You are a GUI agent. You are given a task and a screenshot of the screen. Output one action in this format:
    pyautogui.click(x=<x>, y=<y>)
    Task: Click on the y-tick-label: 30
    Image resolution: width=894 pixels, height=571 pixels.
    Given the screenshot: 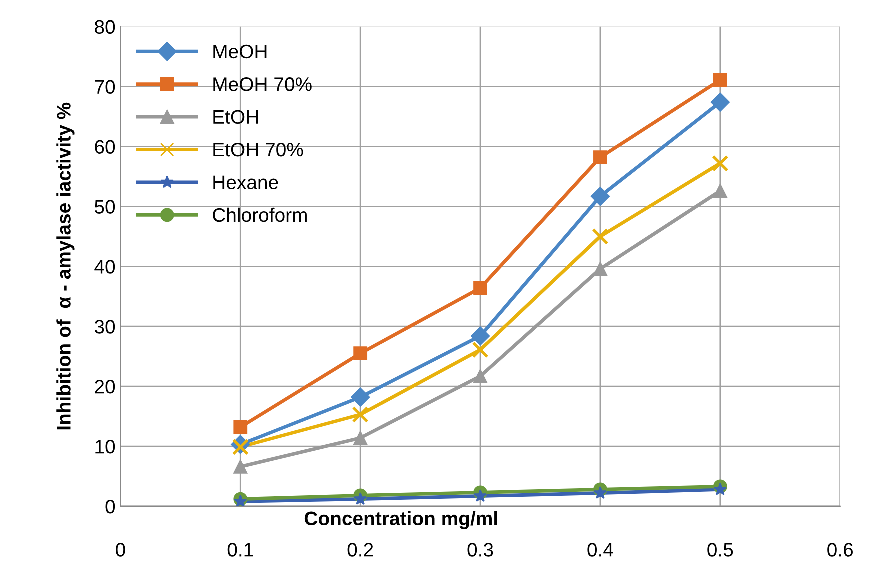 What is the action you would take?
    pyautogui.click(x=105, y=327)
    